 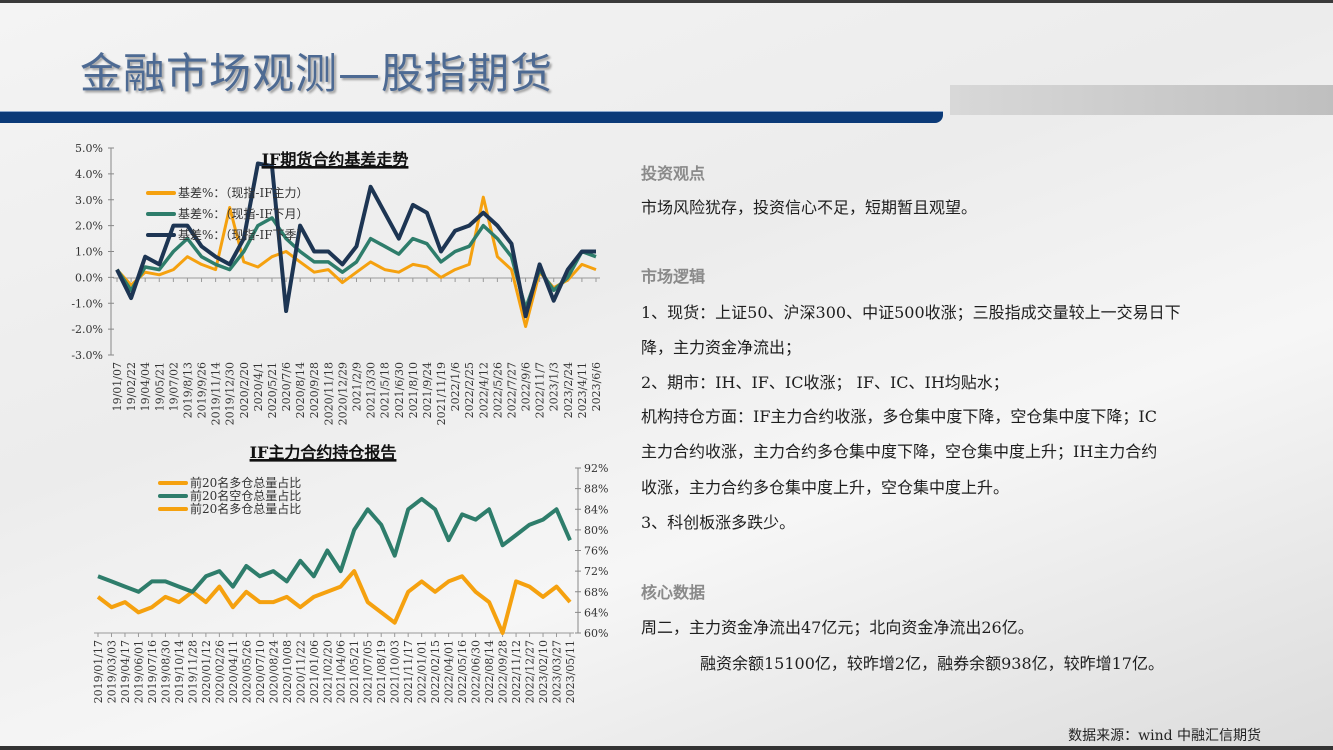 I want to click on x-tick-label: 2022/2/25, so click(x=469, y=390).